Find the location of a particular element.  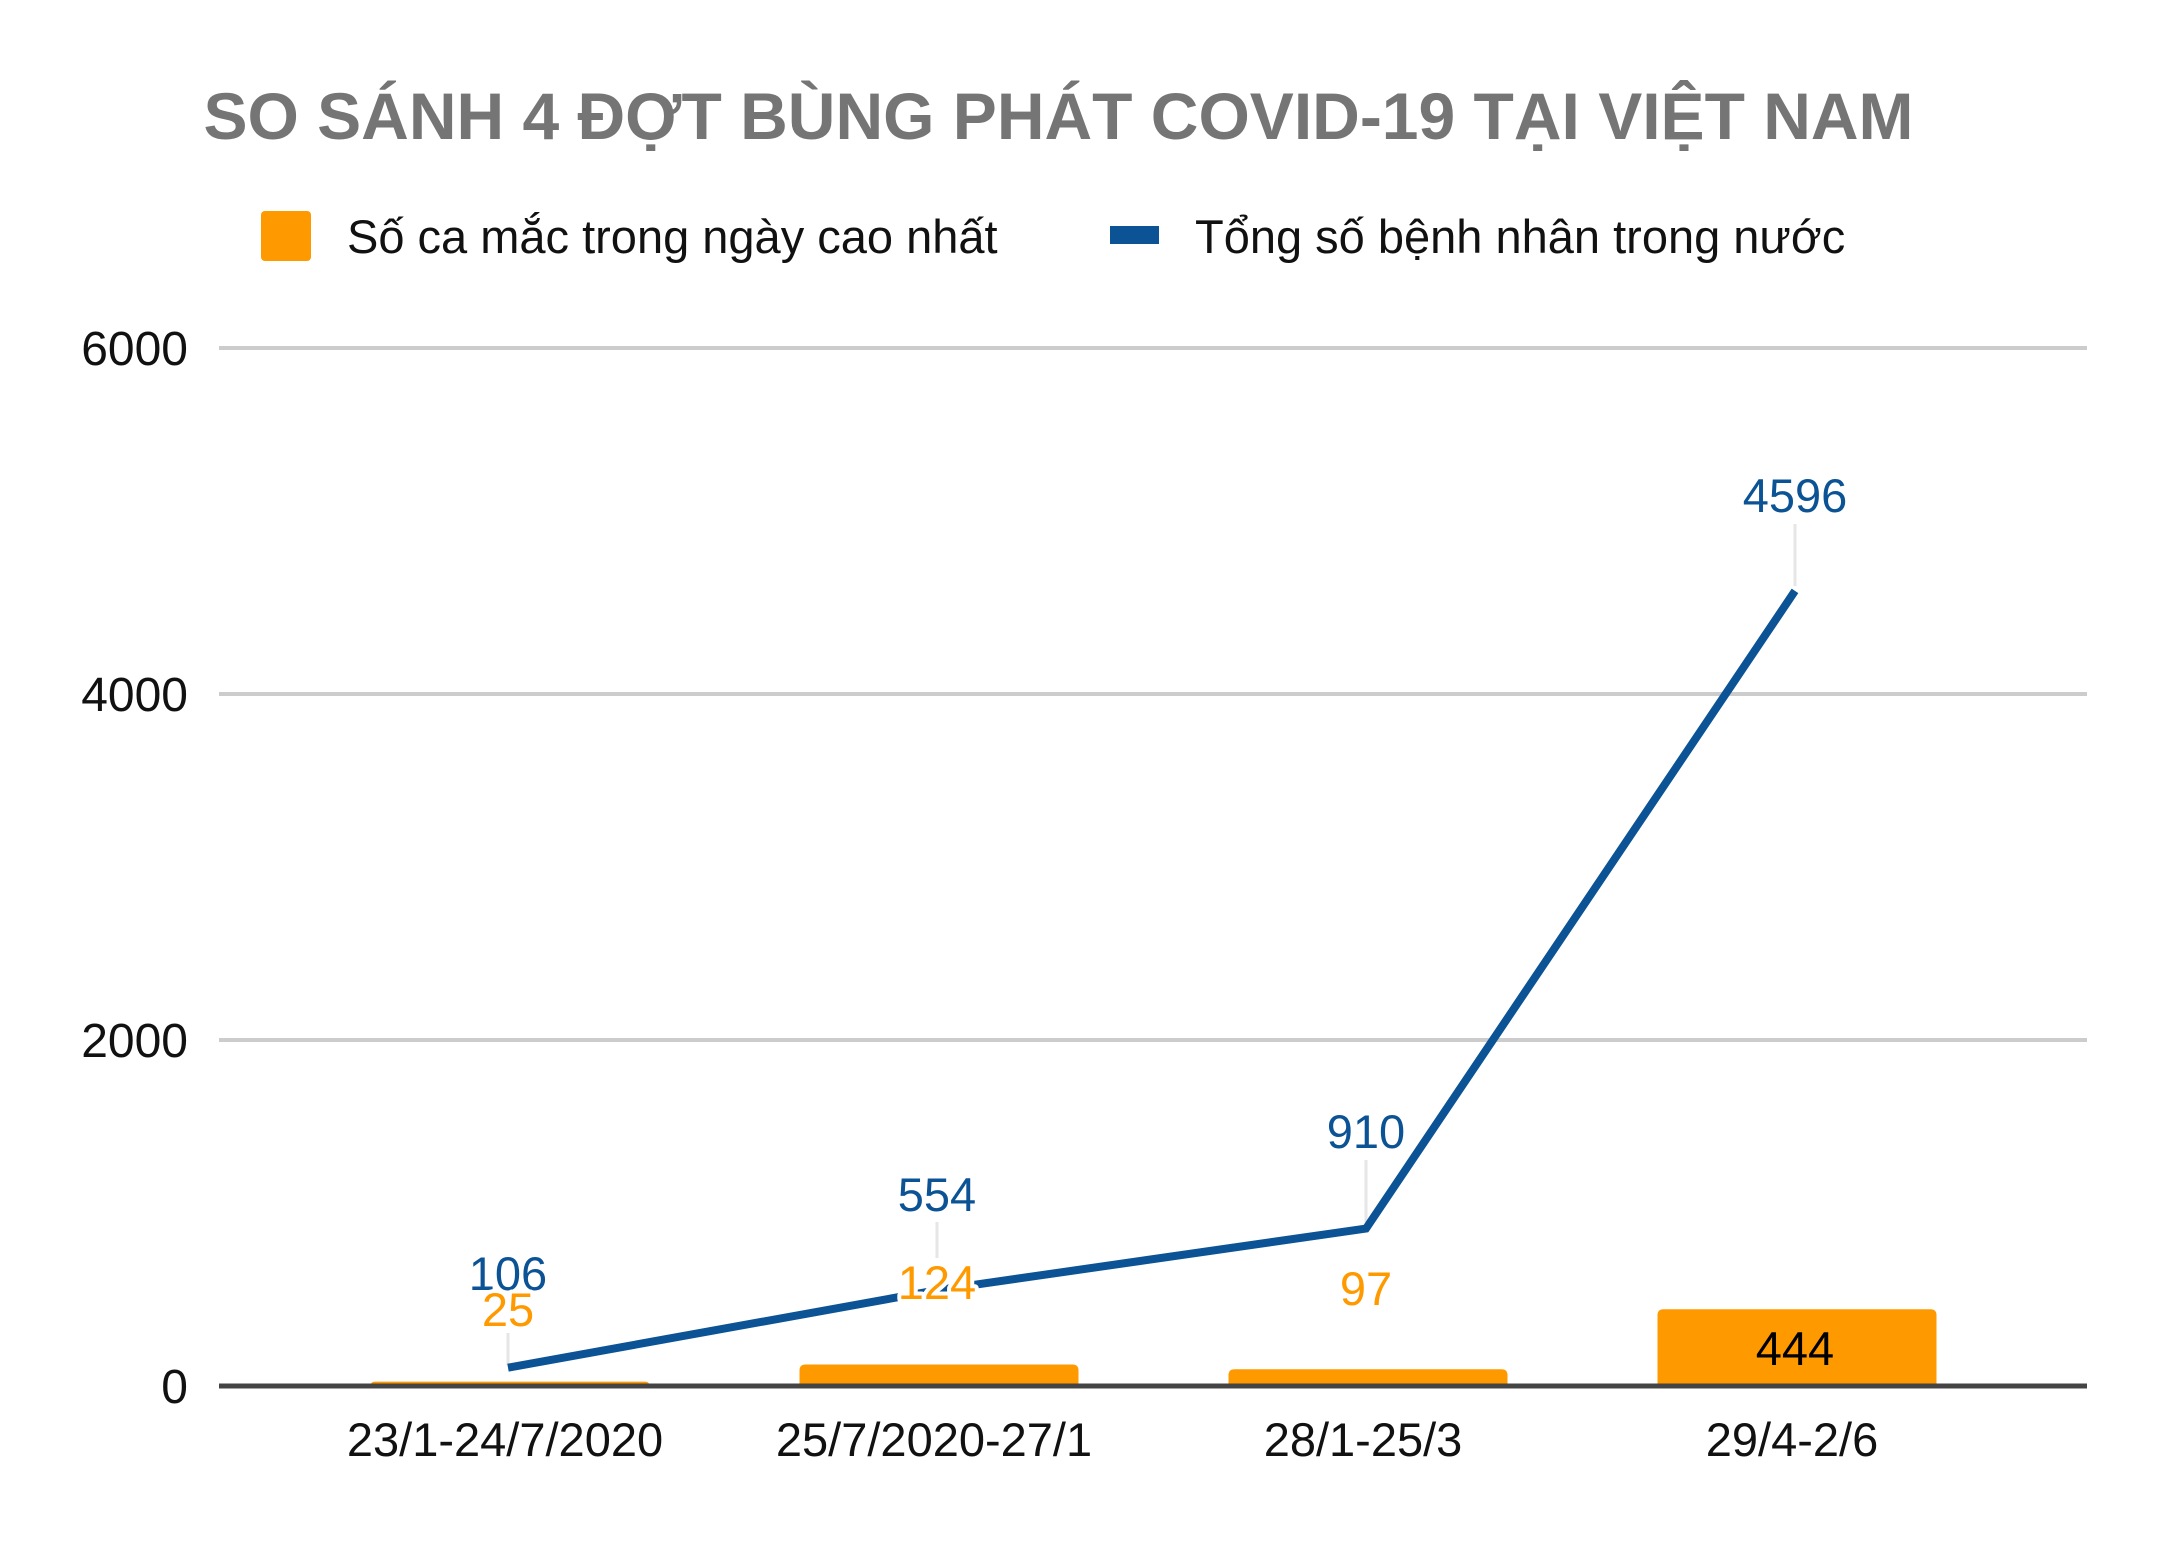

line-data-label: 910 is located at coordinates (1366, 1131).